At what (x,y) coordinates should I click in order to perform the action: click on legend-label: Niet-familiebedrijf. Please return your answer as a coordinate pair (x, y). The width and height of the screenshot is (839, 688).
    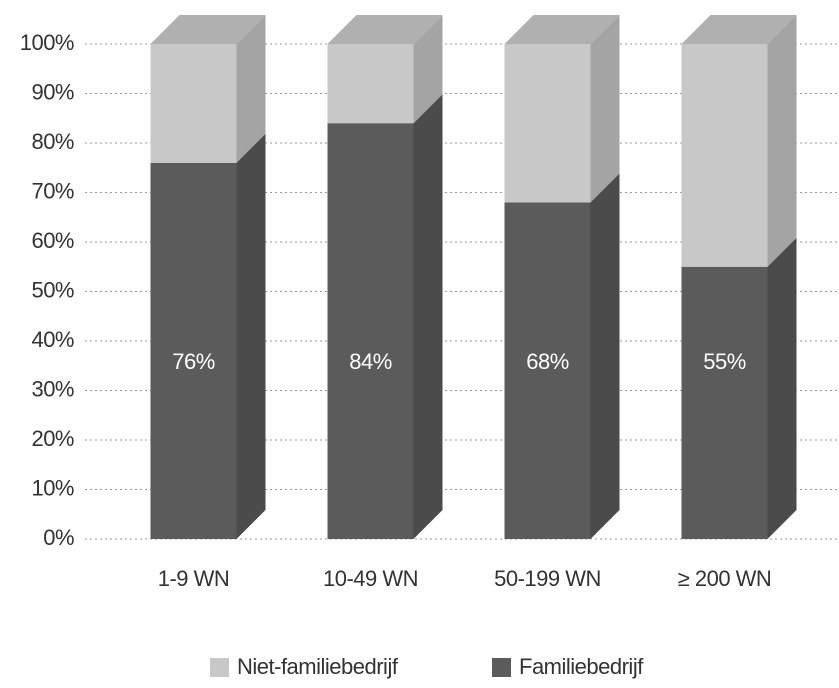
    Looking at the image, I should click on (318, 666).